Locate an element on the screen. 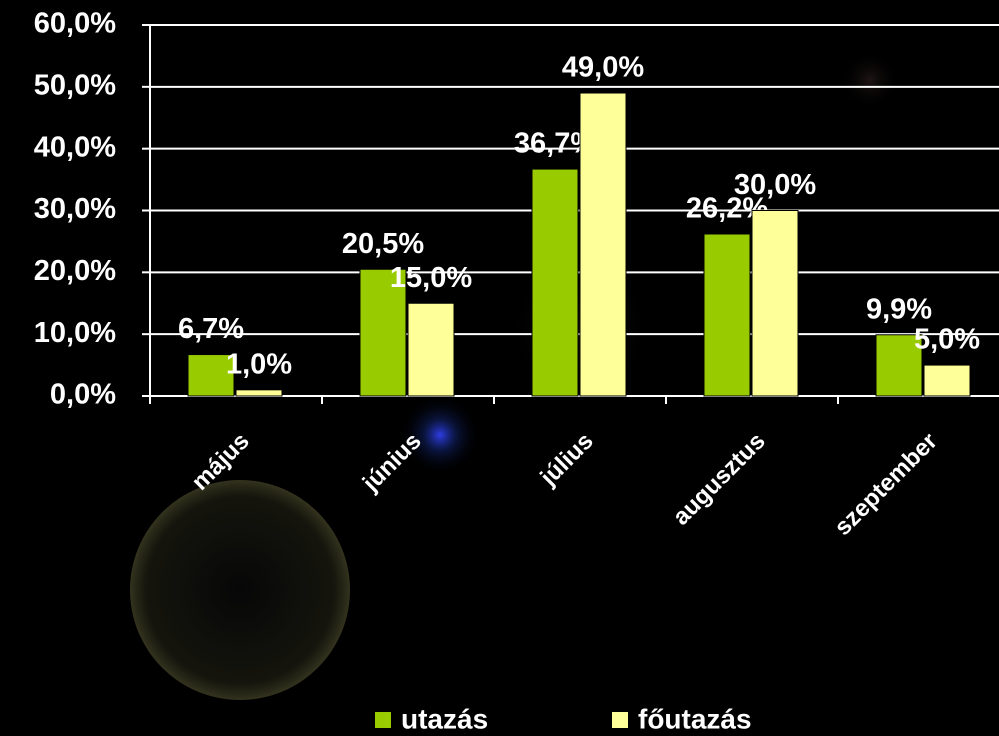 This screenshot has width=999, height=736. legend-label: utazás is located at coordinates (444, 718).